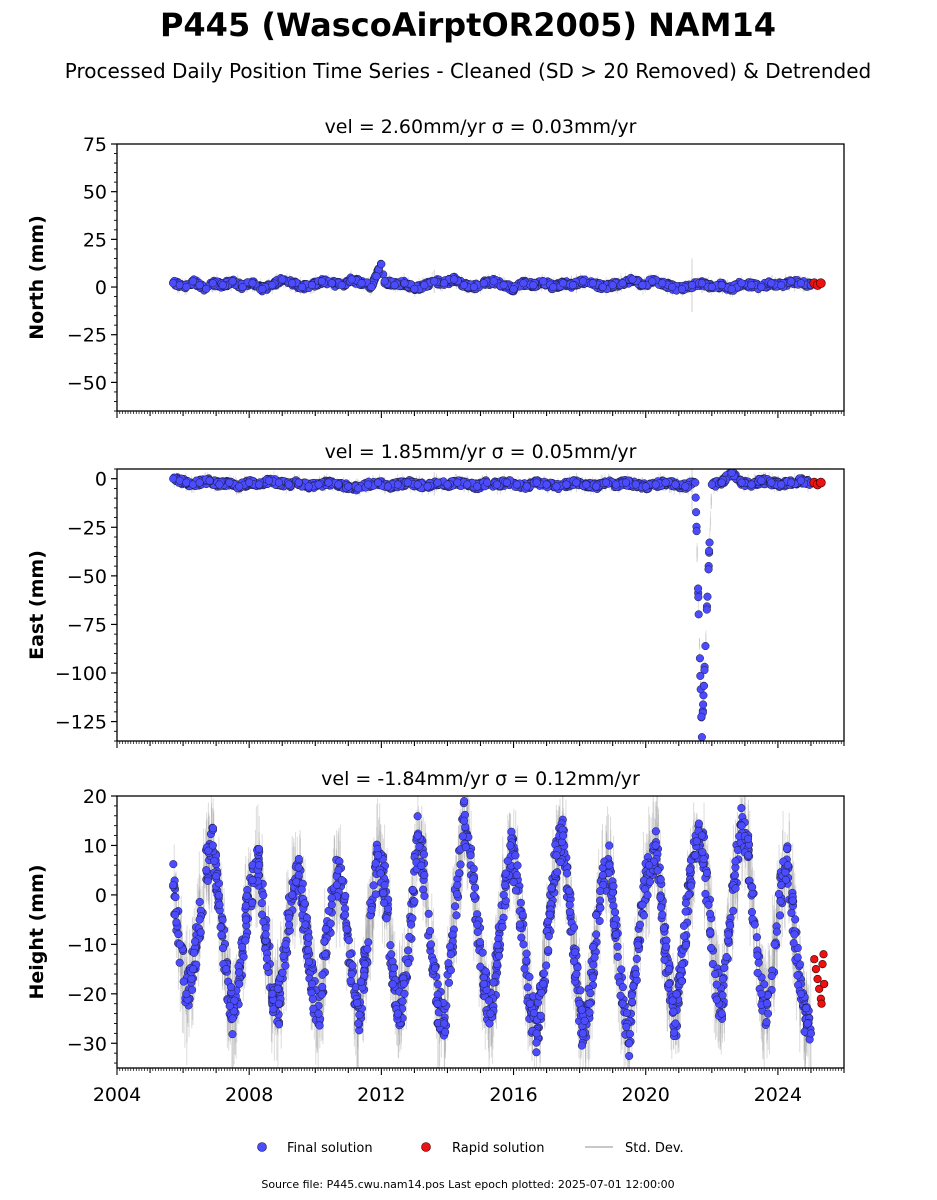  What do you see at coordinates (37, 605) in the screenshot?
I see `y-axis-label: East (mm)` at bounding box center [37, 605].